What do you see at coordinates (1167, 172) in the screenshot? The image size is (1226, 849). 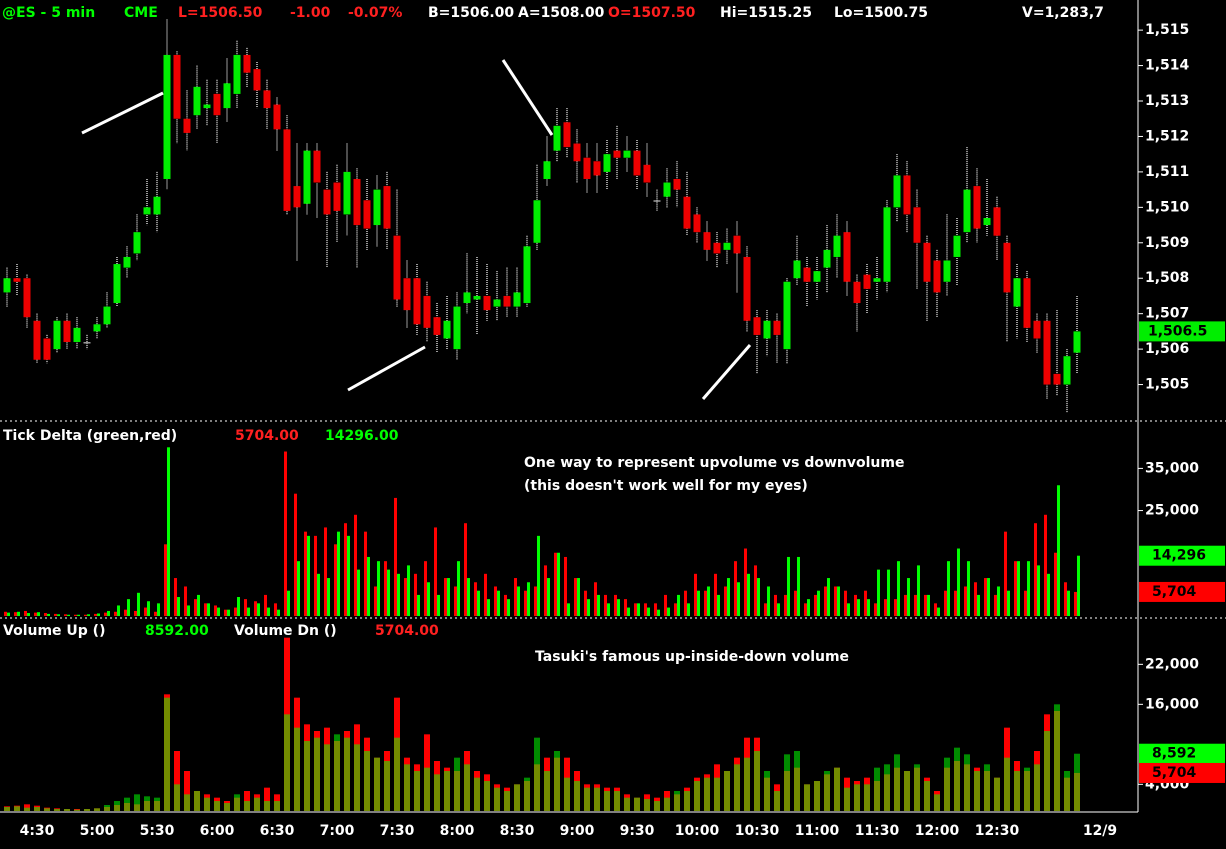 I see `y-tick-label: 1,511` at bounding box center [1167, 172].